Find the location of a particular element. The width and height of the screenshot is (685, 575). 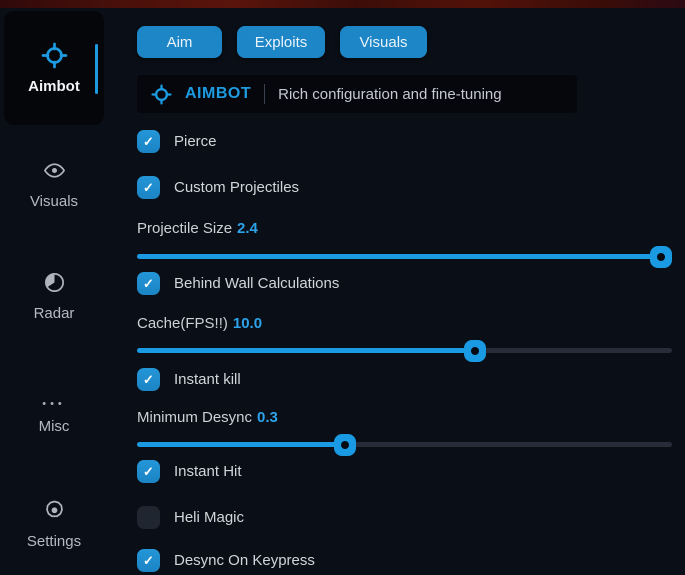

sidebar-item-settings: Settings is located at coordinates (54, 524).